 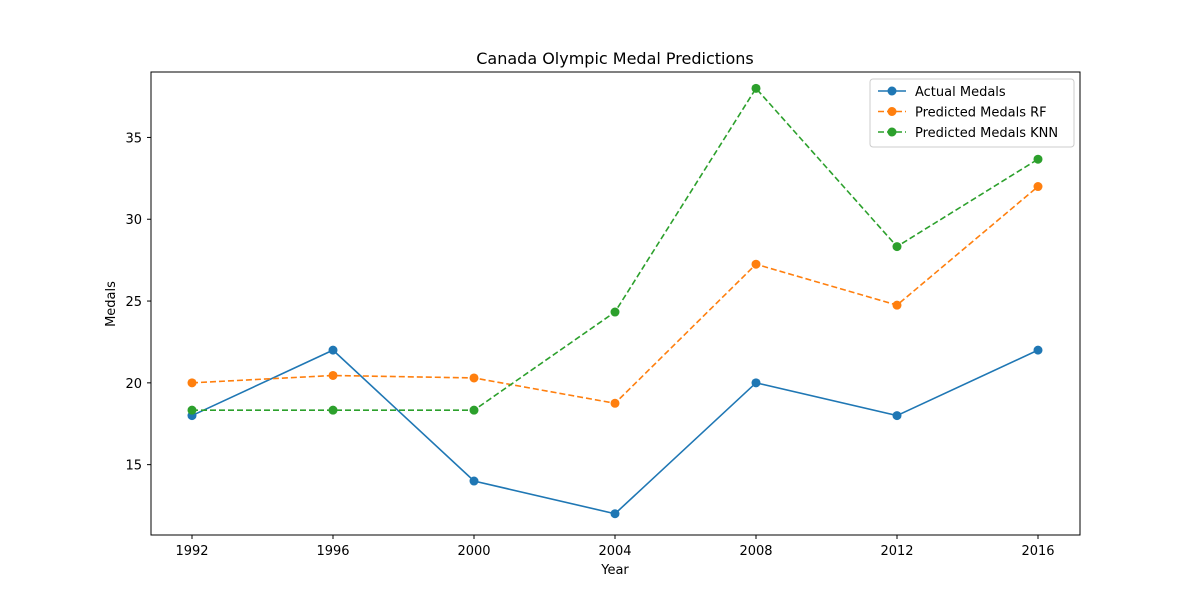 What do you see at coordinates (473, 551) in the screenshot?
I see `x-tick-label: 2000` at bounding box center [473, 551].